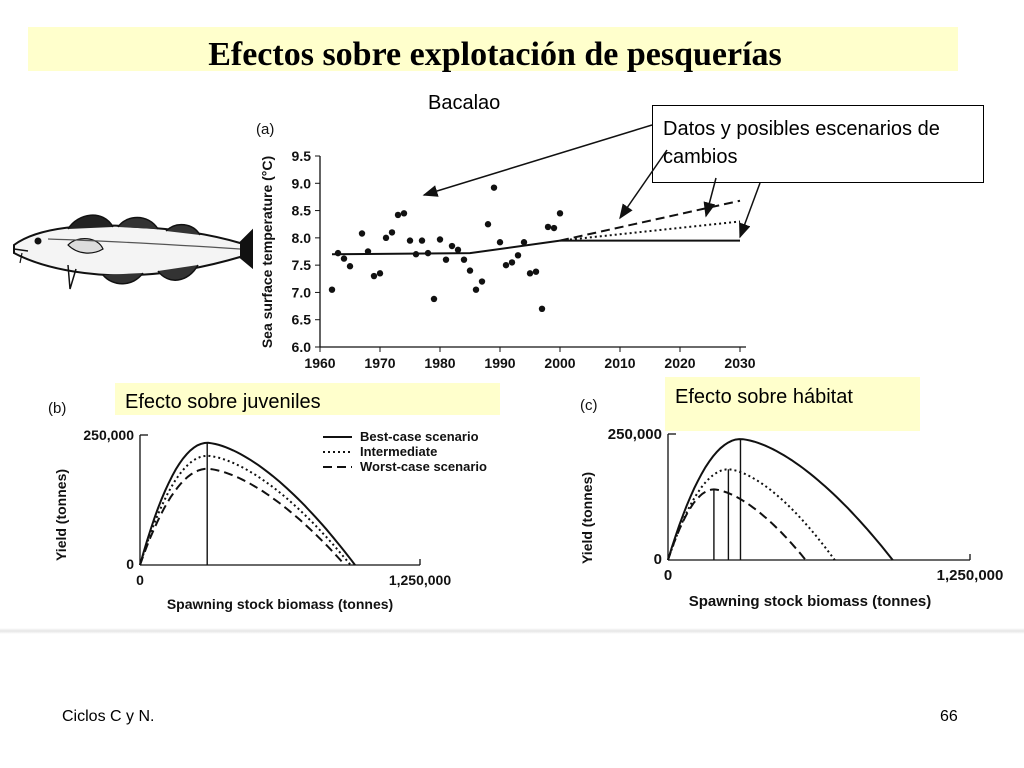 The width and height of the screenshot is (1024, 768). Describe the element at coordinates (302, 292) in the screenshot. I see `y-tick-label: 7.0` at that location.